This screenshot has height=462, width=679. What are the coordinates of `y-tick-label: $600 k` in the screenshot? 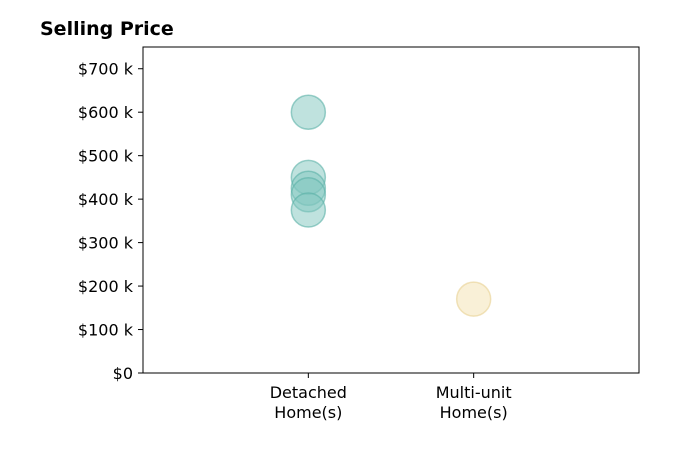 It's located at (106, 112).